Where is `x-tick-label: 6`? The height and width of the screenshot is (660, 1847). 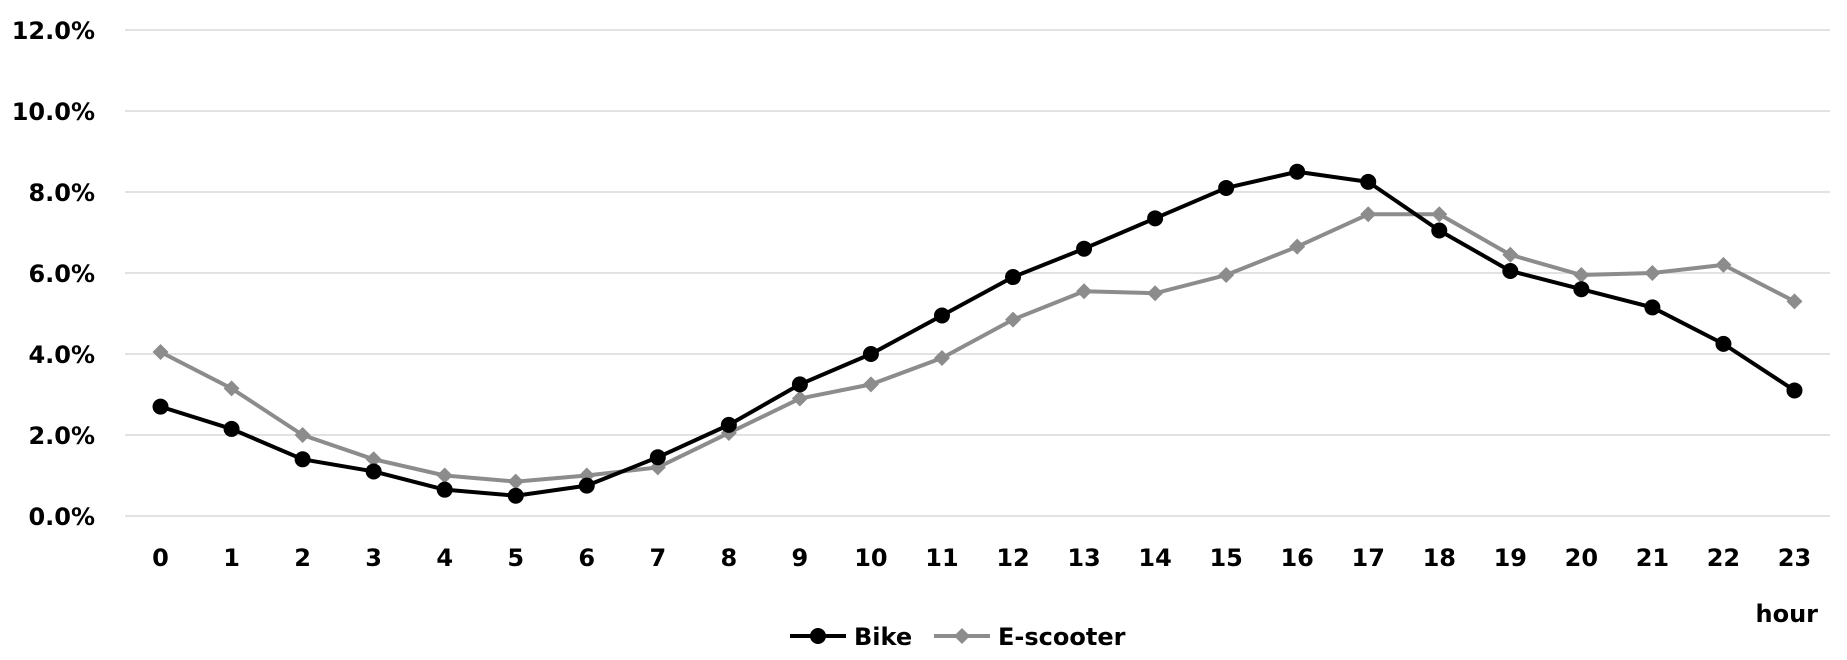
x-tick-label: 6 is located at coordinates (586, 558).